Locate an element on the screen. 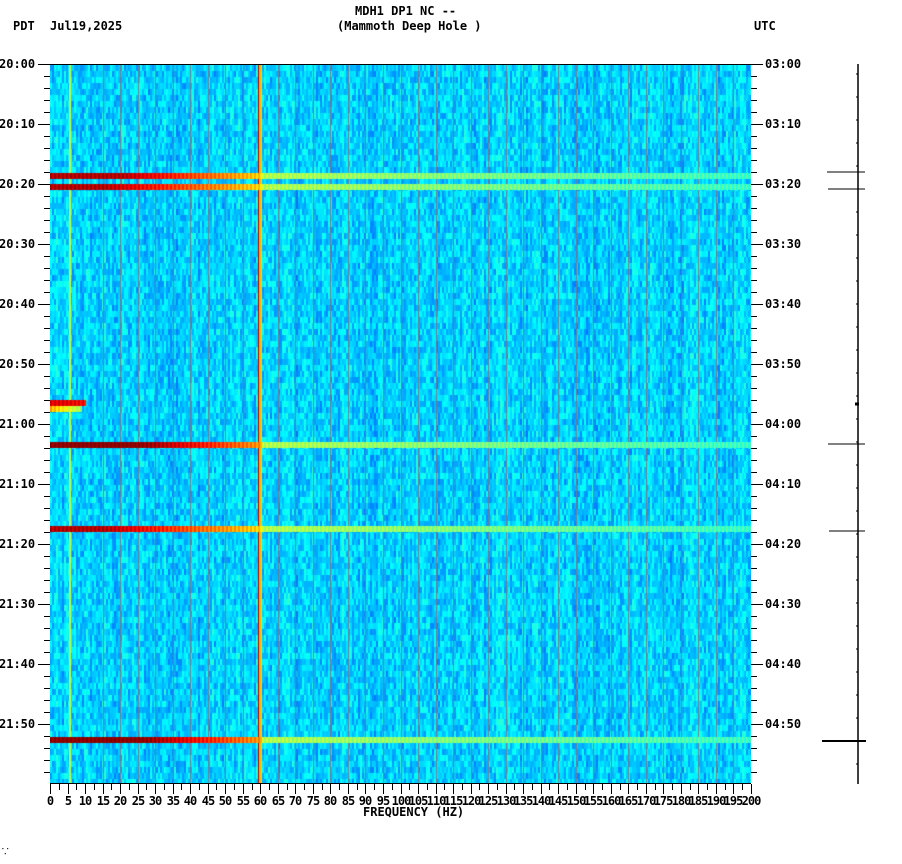 The height and width of the screenshot is (864, 902). y-tick-label-left: 20:10 is located at coordinates (18, 124).